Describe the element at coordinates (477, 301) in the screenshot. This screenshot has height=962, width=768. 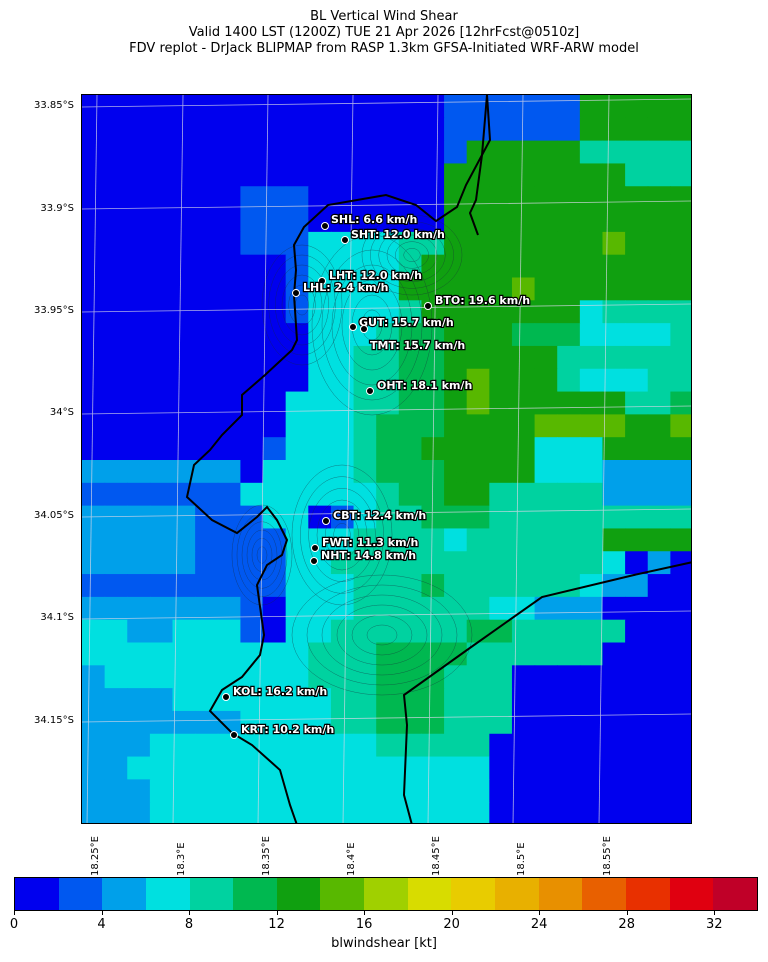
I see `station-bto: BTO: 19.6 km/h` at that location.